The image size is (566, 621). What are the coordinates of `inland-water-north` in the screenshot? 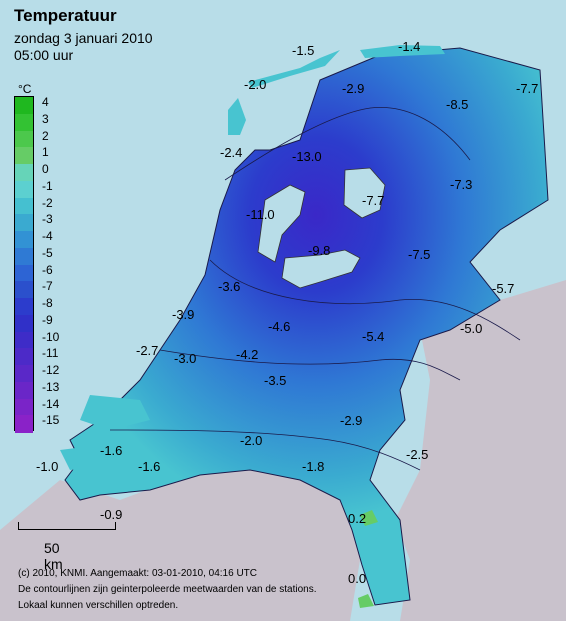 It's located at (364, 193).